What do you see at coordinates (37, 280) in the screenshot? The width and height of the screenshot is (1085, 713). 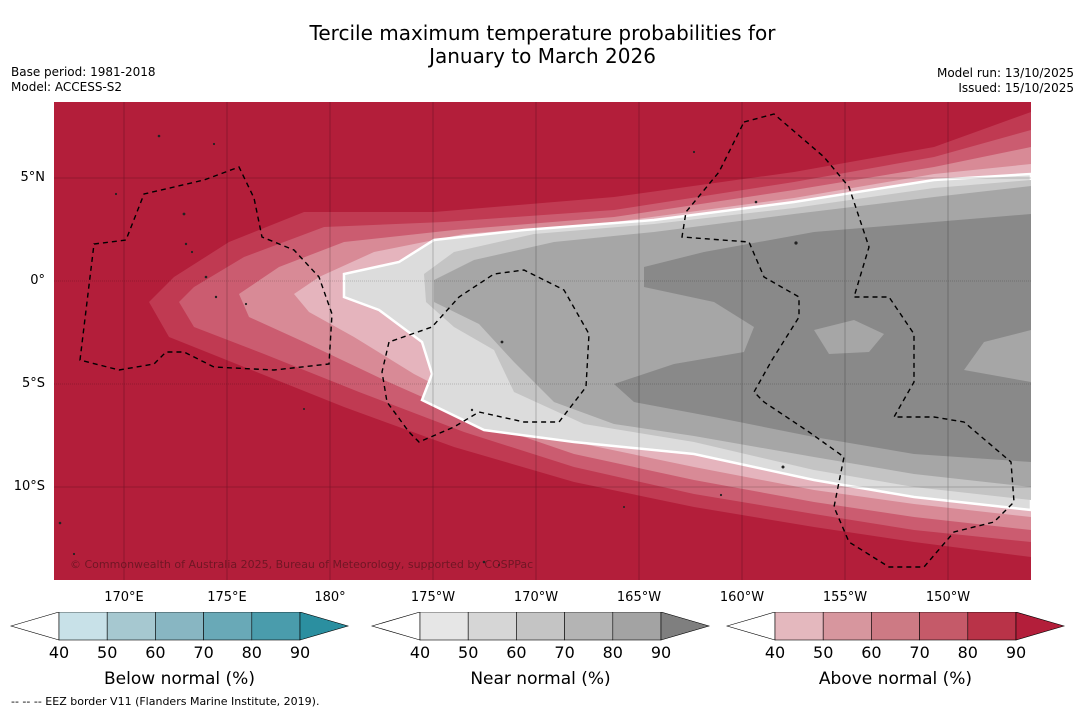 I see `lat-label: 0°` at bounding box center [37, 280].